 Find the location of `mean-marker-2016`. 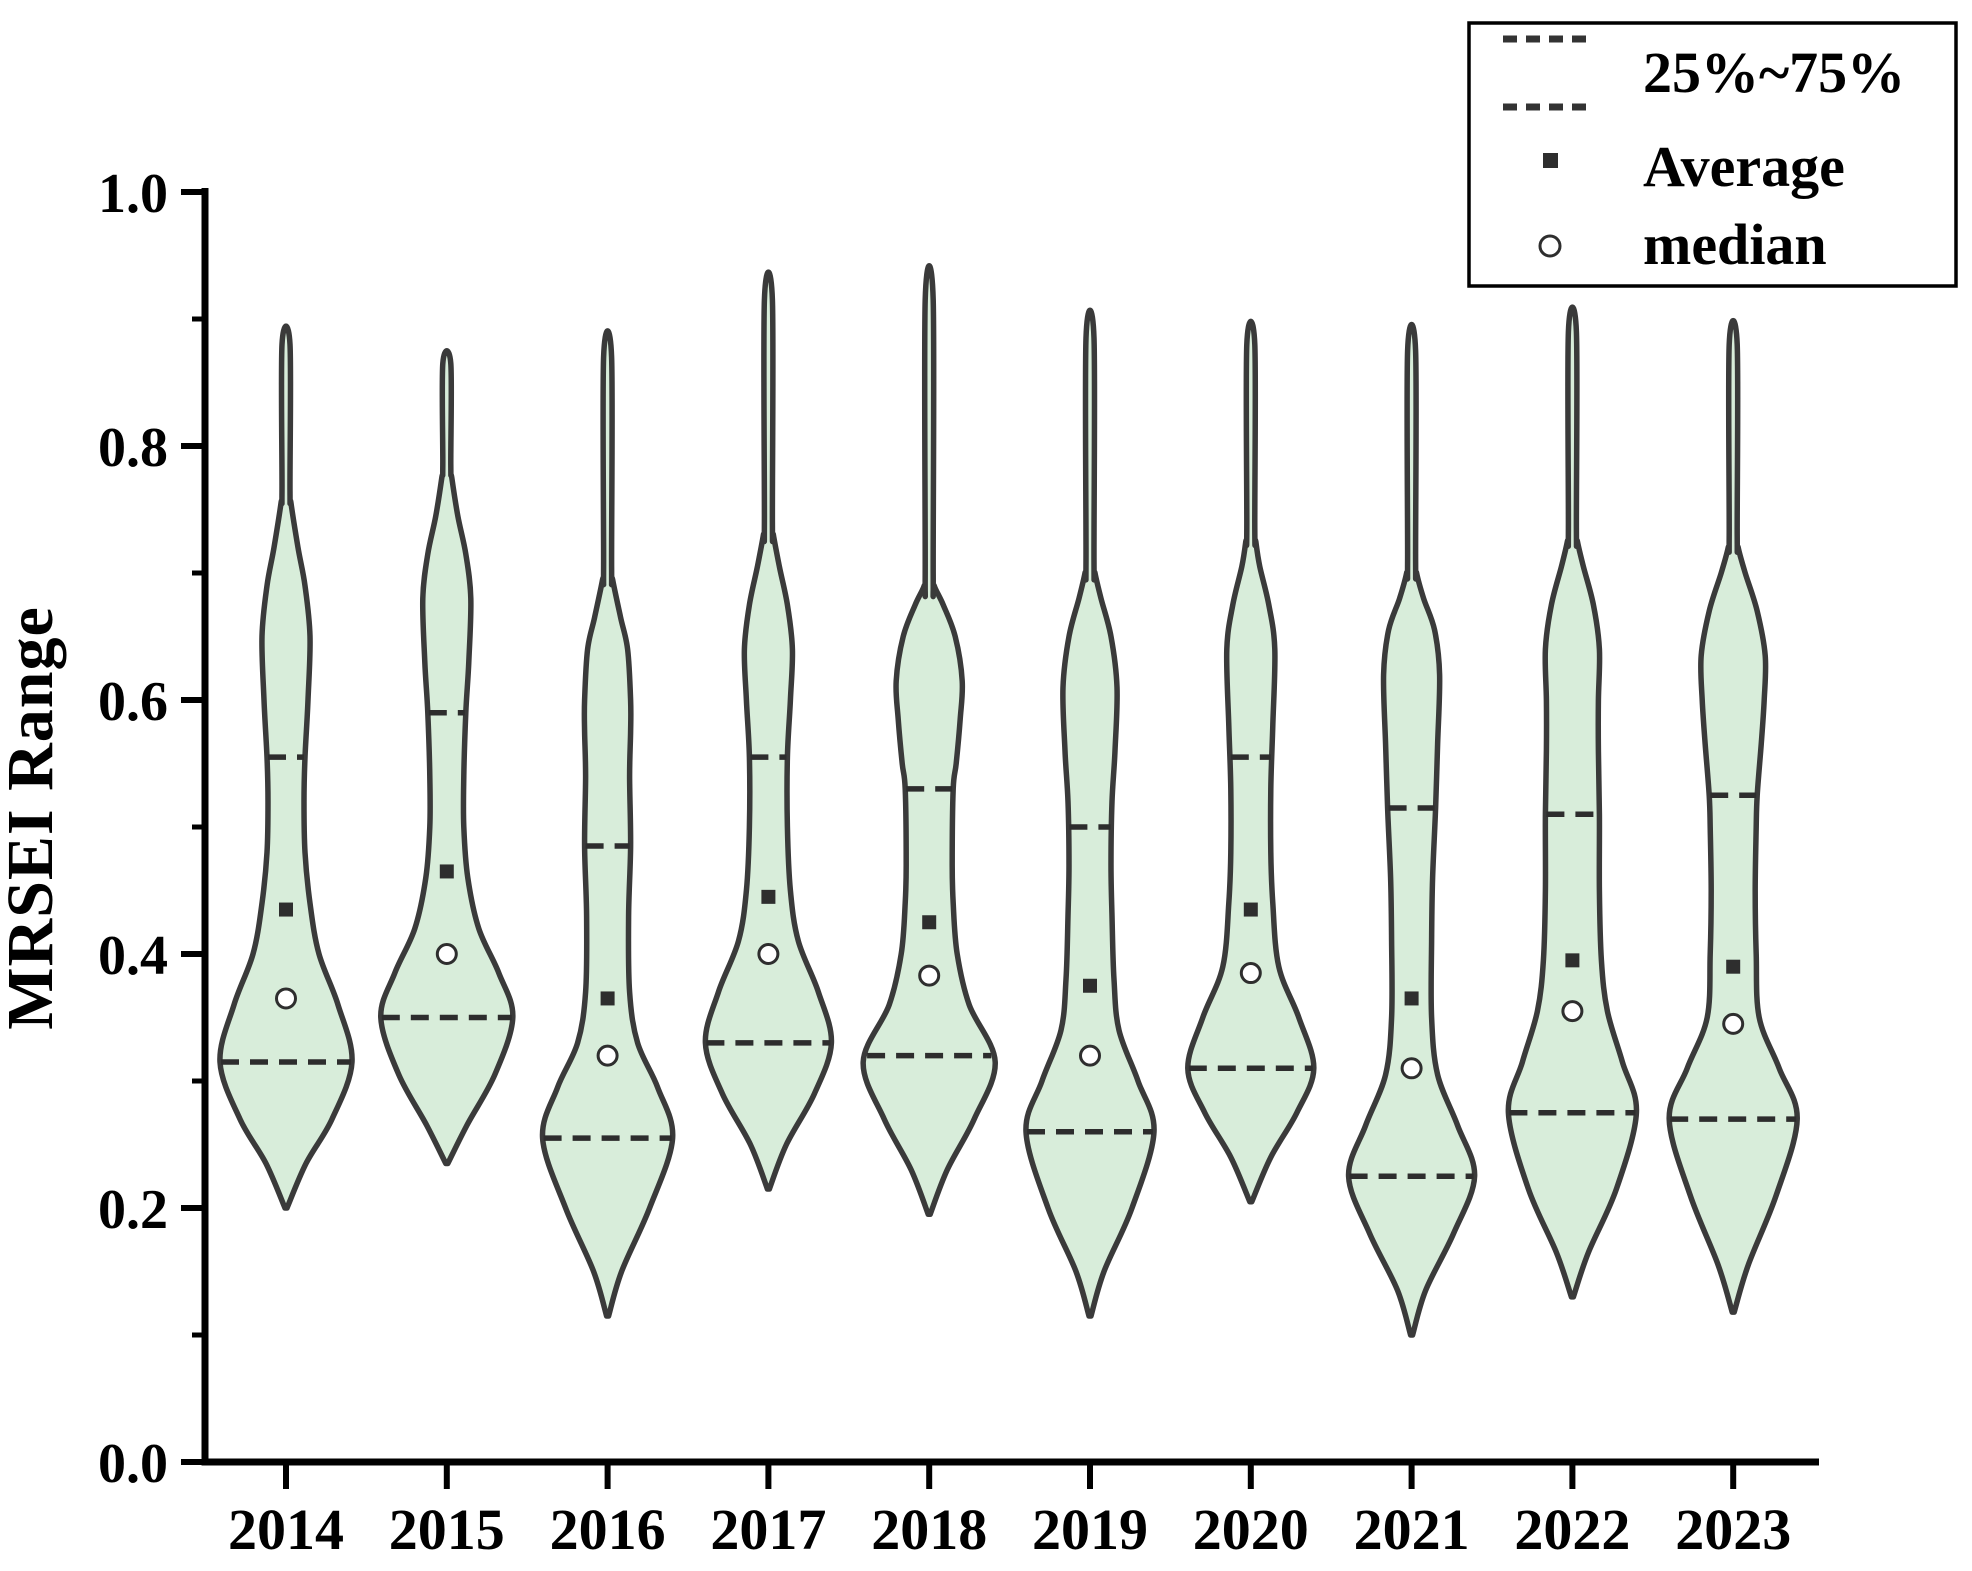

mean-marker-2016 is located at coordinates (607, 998).